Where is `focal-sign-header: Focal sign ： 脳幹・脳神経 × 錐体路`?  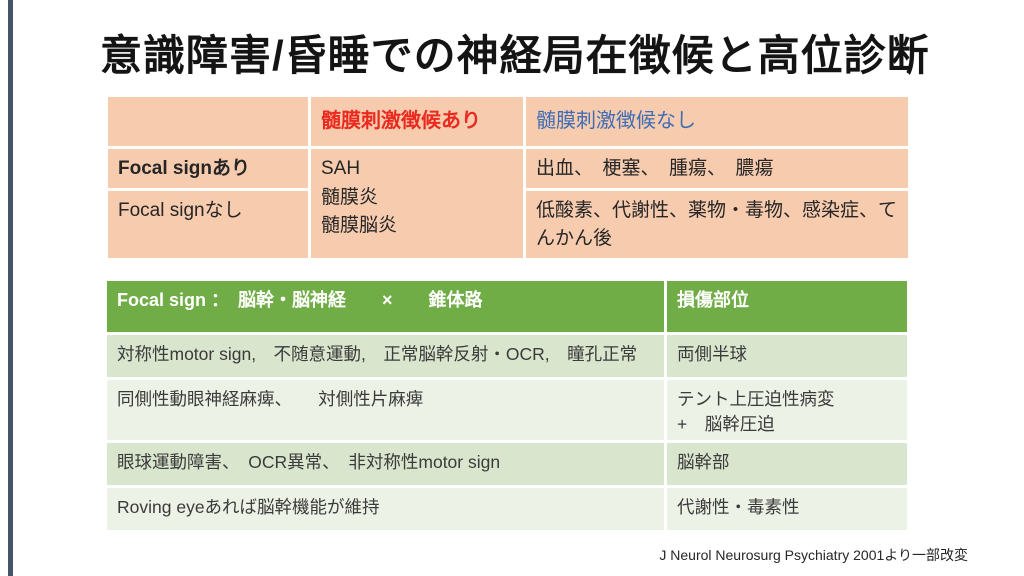
focal-sign-header: Focal sign ： 脳幹・脳神経 × 錐体路 is located at coordinates (385, 306).